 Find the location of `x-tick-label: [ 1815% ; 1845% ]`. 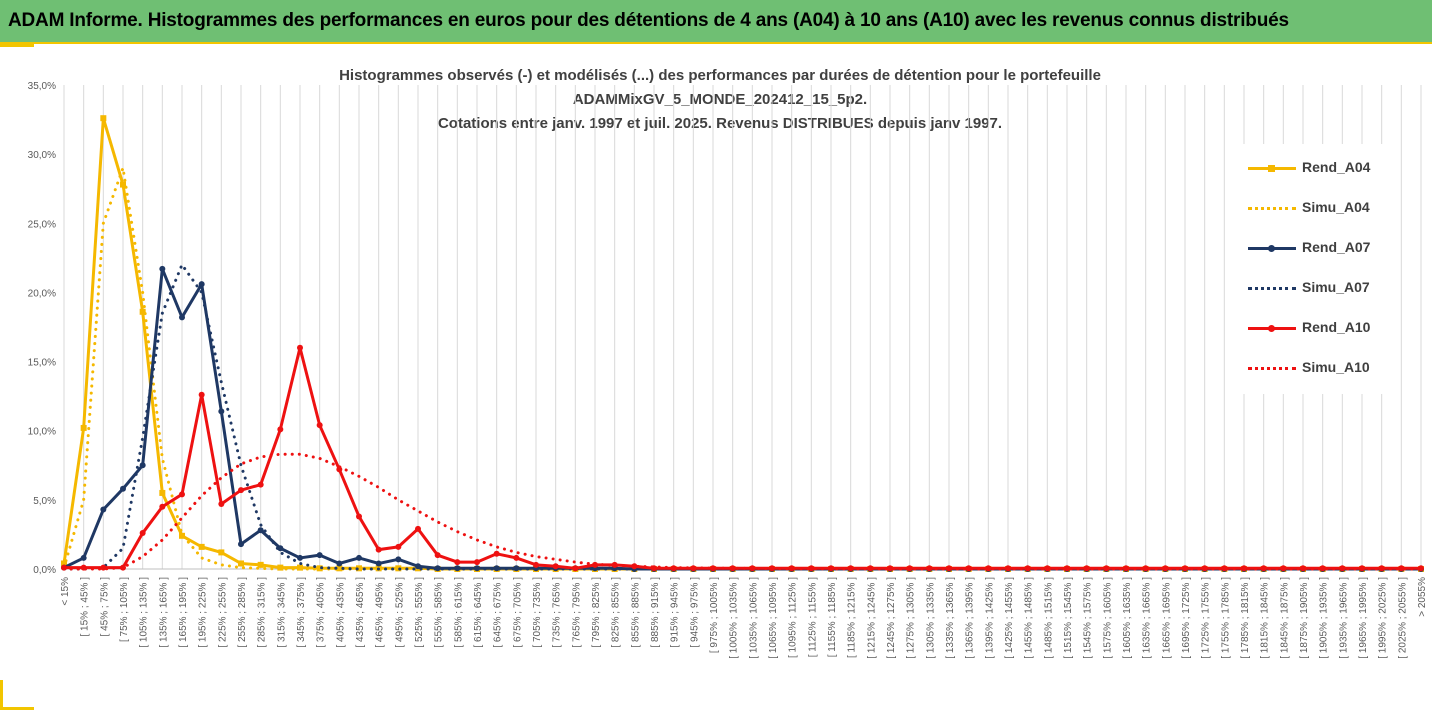

x-tick-label: [ 1815% ; 1845% ] is located at coordinates (1265, 618).